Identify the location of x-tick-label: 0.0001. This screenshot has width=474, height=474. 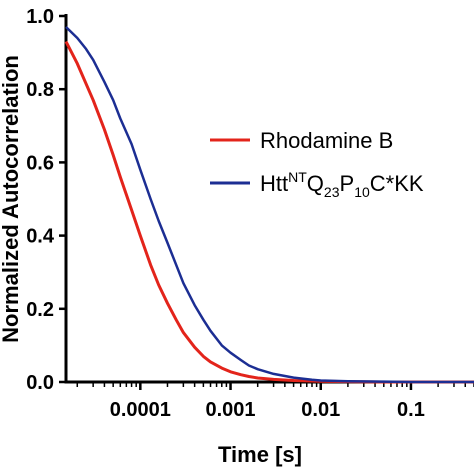
(140, 410).